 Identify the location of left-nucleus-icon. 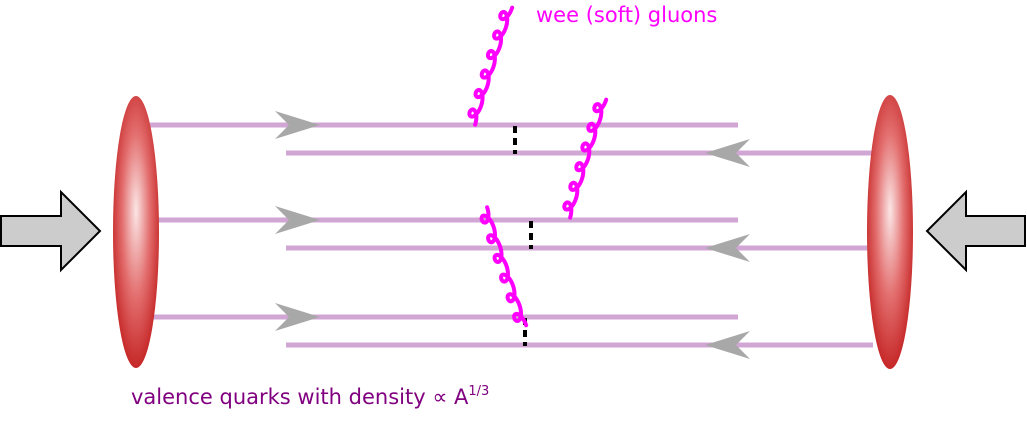
(136, 232).